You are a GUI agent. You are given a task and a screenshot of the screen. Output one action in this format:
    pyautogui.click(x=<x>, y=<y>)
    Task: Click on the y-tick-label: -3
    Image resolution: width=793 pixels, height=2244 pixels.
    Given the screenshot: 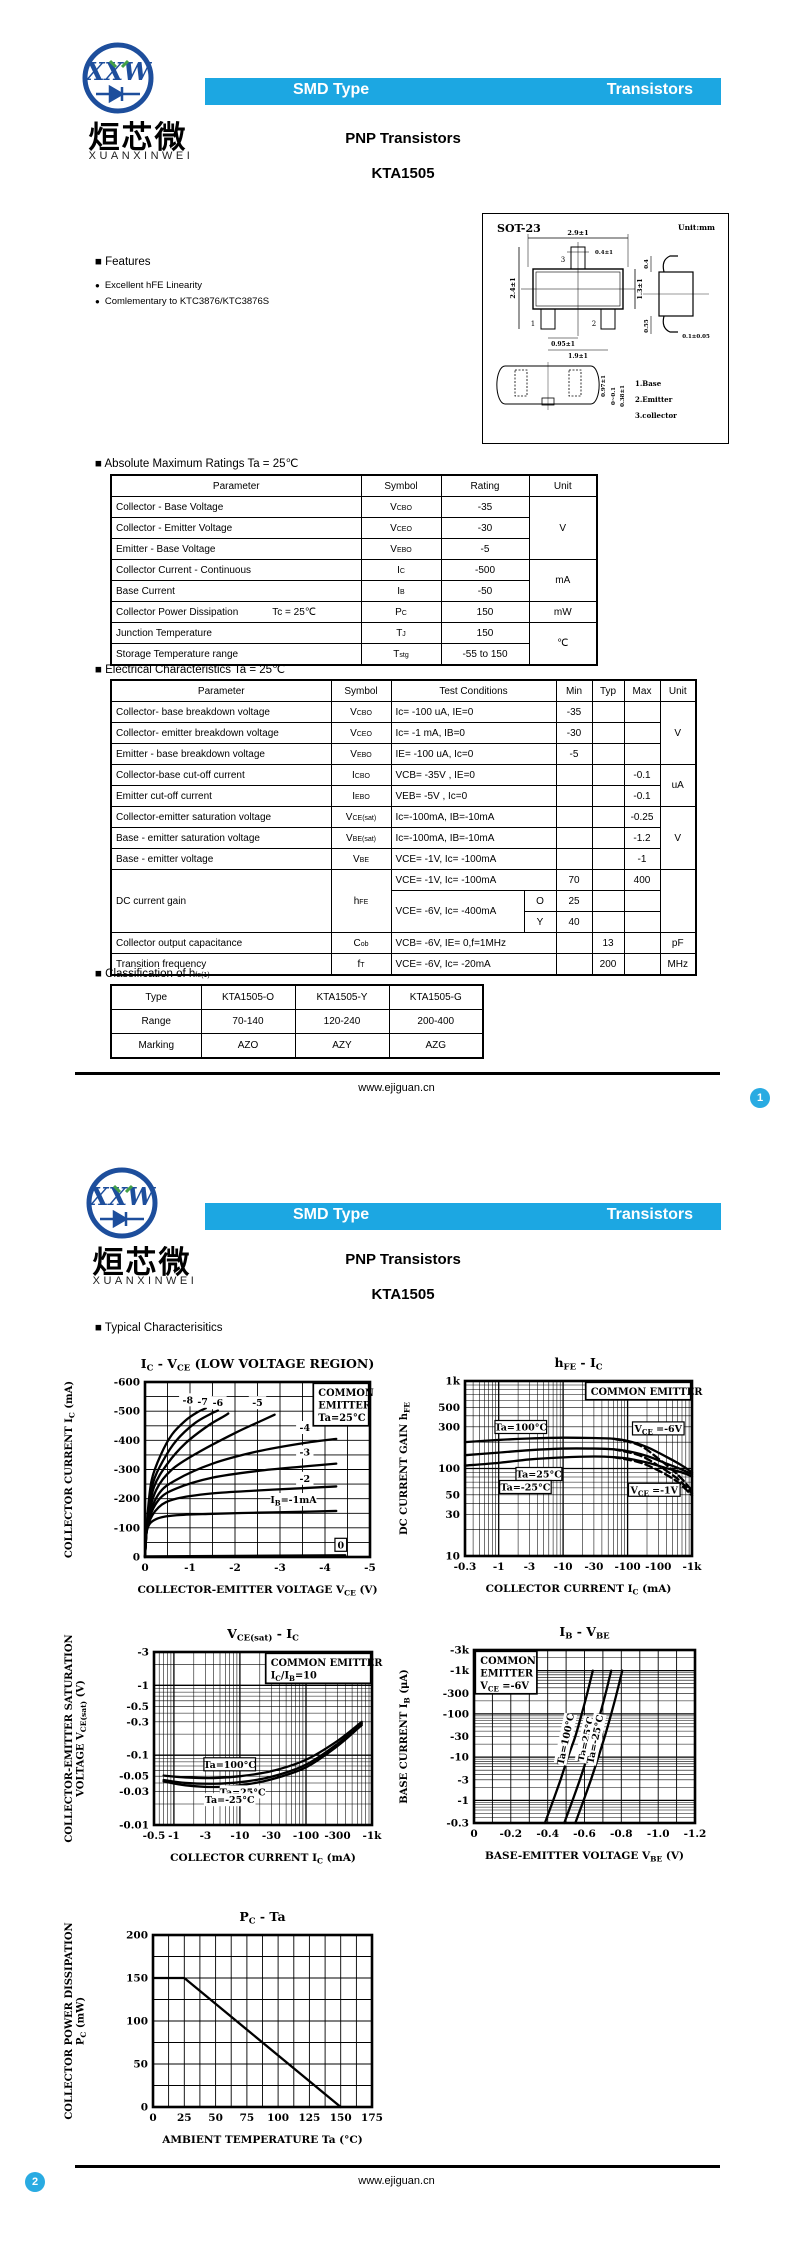 What is the action you would take?
    pyautogui.click(x=143, y=1653)
    